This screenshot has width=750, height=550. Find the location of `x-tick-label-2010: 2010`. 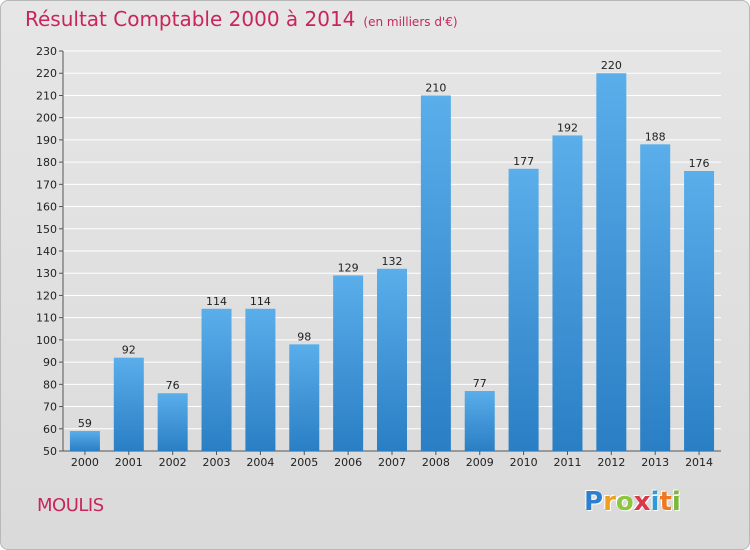

x-tick-label-2010: 2010 is located at coordinates (524, 462).